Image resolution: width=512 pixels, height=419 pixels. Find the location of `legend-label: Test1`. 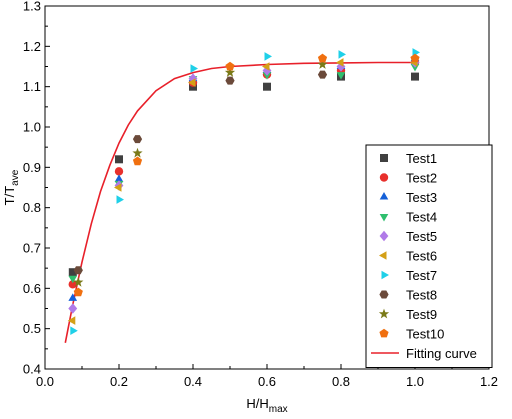

legend-label: Test1 is located at coordinates (421, 158).